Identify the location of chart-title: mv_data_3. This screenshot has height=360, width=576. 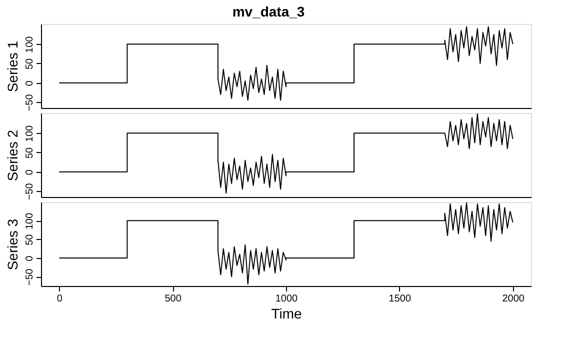
(268, 12).